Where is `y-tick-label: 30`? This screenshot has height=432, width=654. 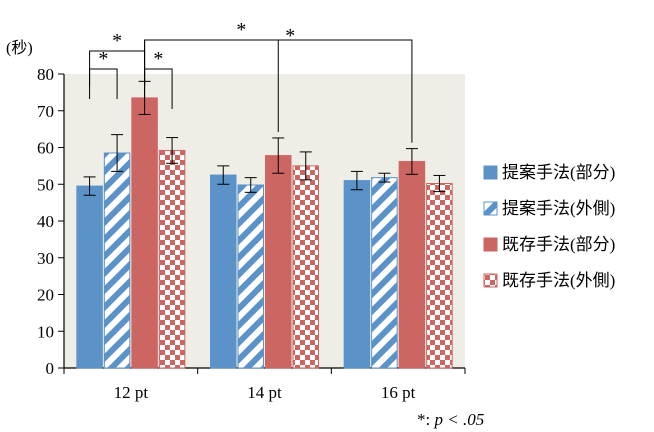
y-tick-label: 30 is located at coordinates (45, 258).